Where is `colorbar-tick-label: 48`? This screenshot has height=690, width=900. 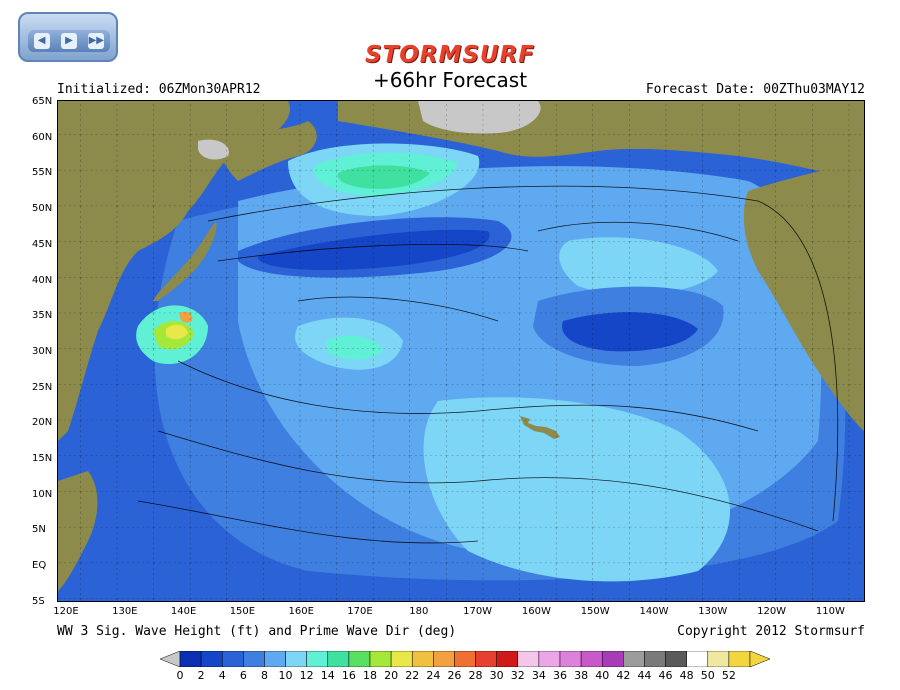
colorbar-tick-label: 48 is located at coordinates (686, 675).